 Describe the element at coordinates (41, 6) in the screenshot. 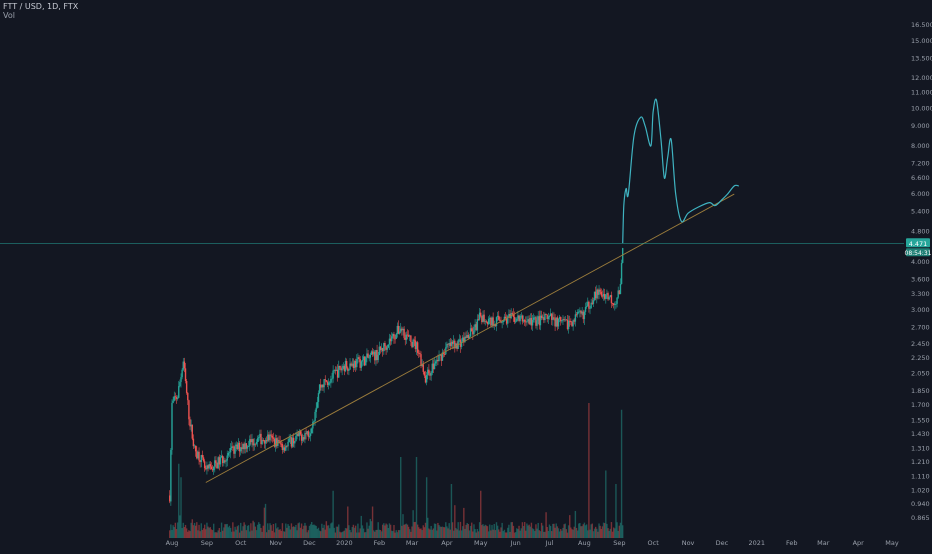

I see `symbol-title: FTT / USD, 1D, FTX` at that location.